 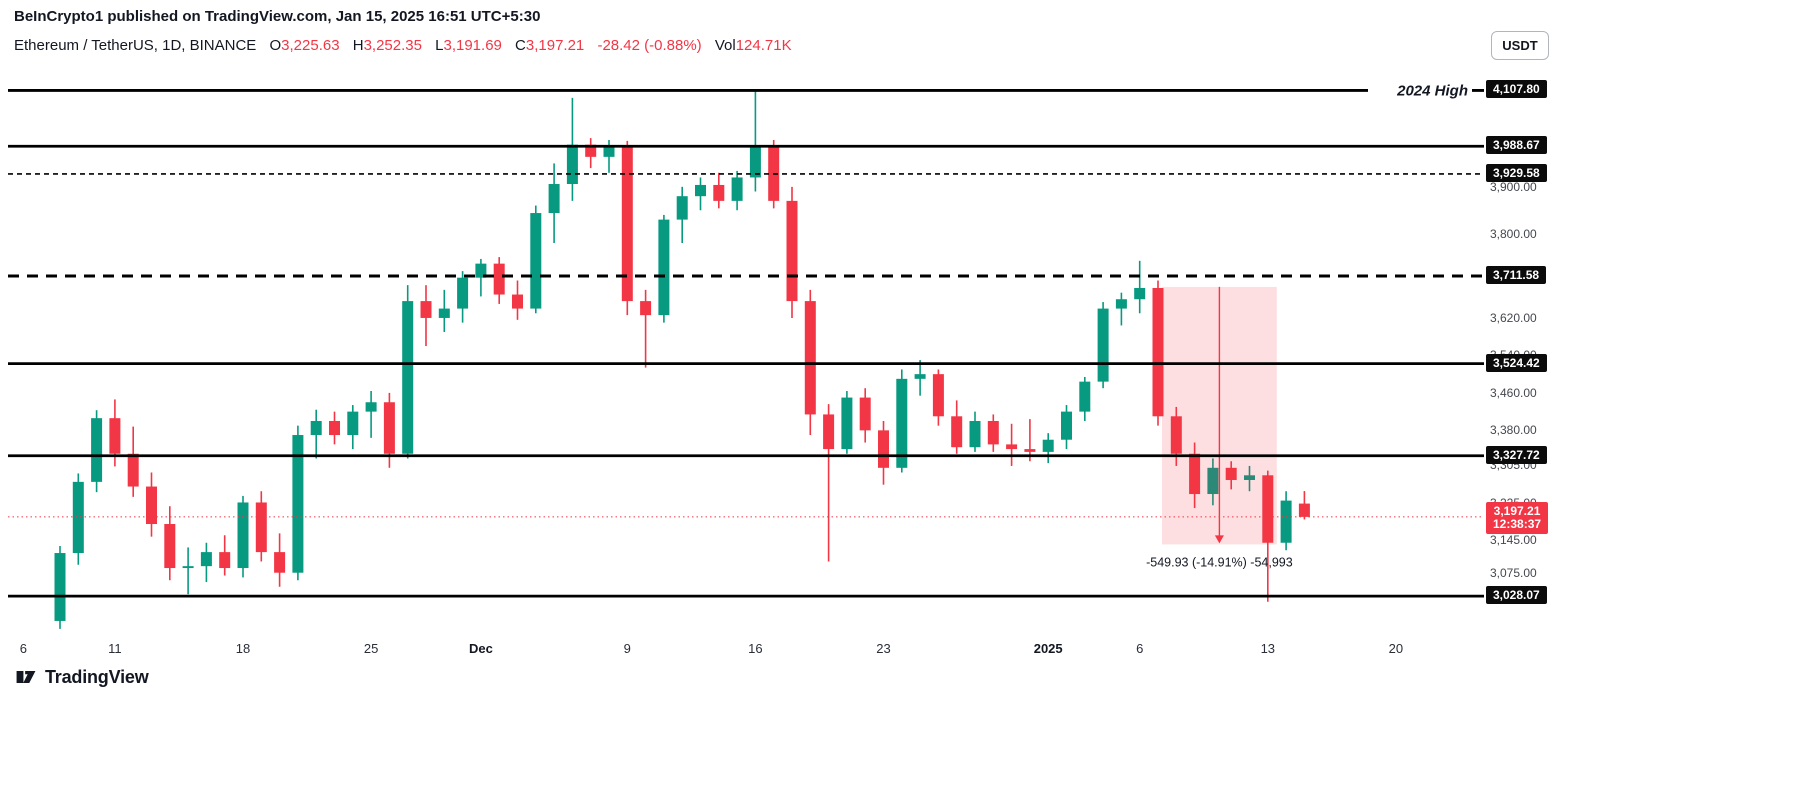 I want to click on price-tick-label: 3,145.00, so click(x=1513, y=540).